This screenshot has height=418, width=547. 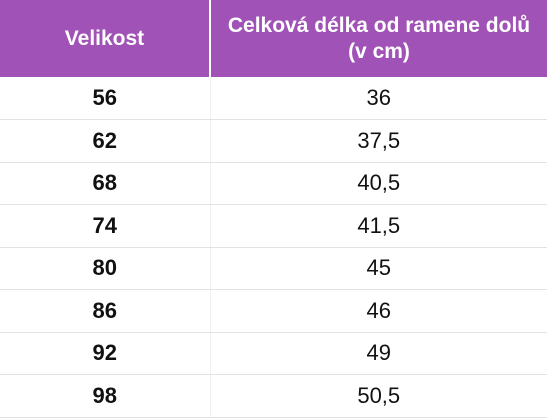 What do you see at coordinates (105, 226) in the screenshot?
I see `size-cell: 74` at bounding box center [105, 226].